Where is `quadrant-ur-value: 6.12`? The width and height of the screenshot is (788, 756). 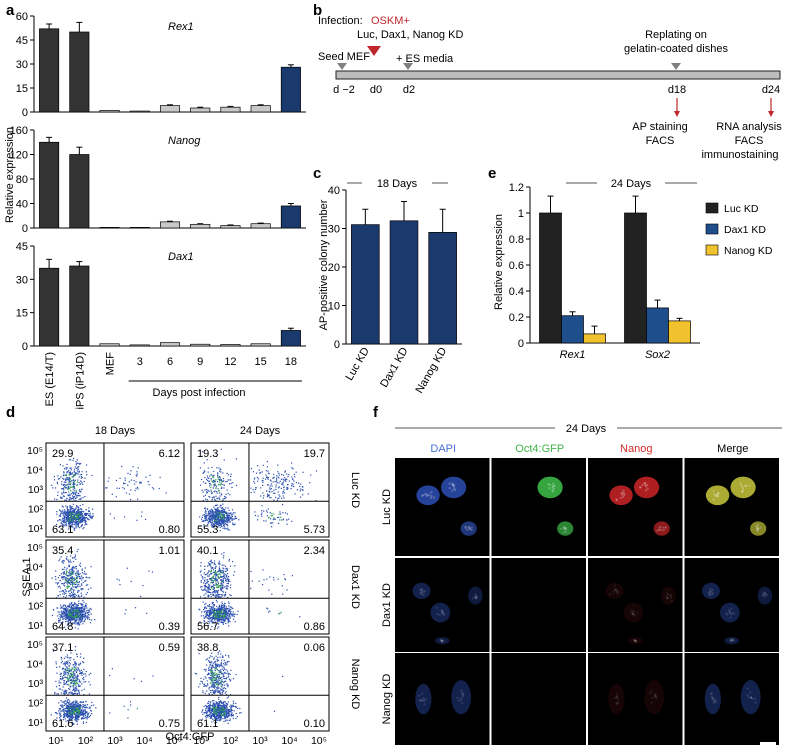 quadrant-ur-value: 6.12 is located at coordinates (169, 454).